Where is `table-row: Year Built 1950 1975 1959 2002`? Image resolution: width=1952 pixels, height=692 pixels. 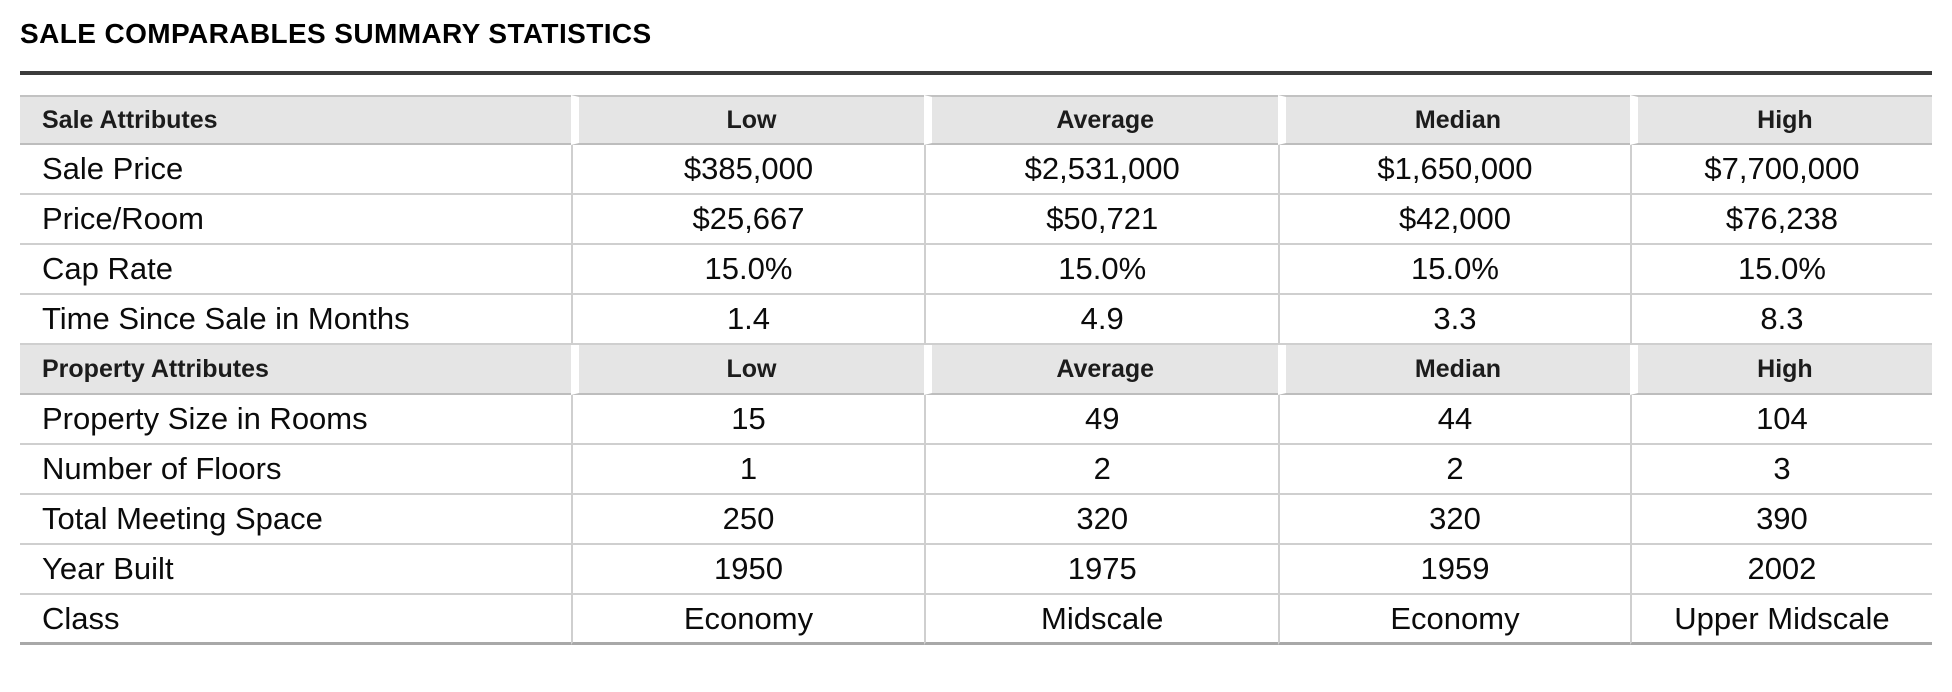
table-row: Year Built 1950 1975 1959 2002 is located at coordinates (976, 570).